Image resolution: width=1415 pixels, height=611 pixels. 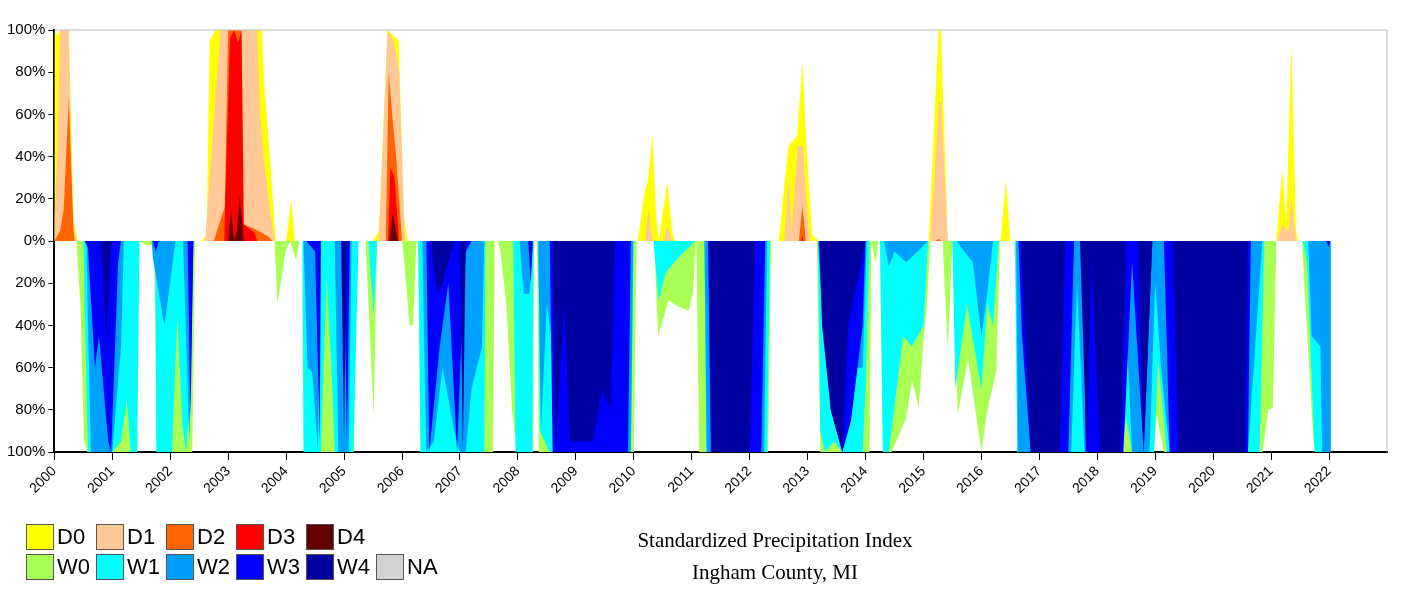 I want to click on y-tick-label: 0%, so click(x=34, y=240).